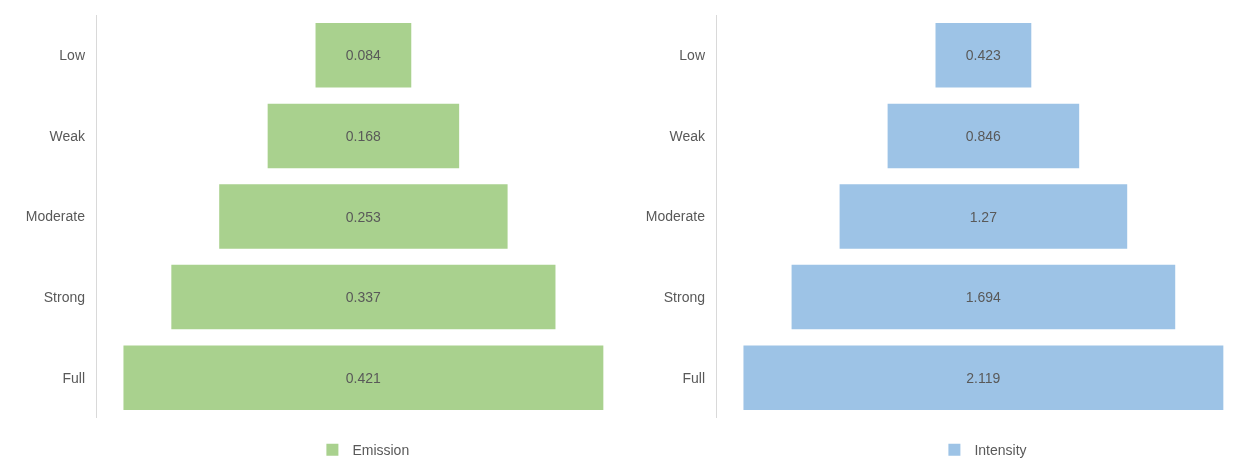  I want to click on data-label: 0.846, so click(983, 135).